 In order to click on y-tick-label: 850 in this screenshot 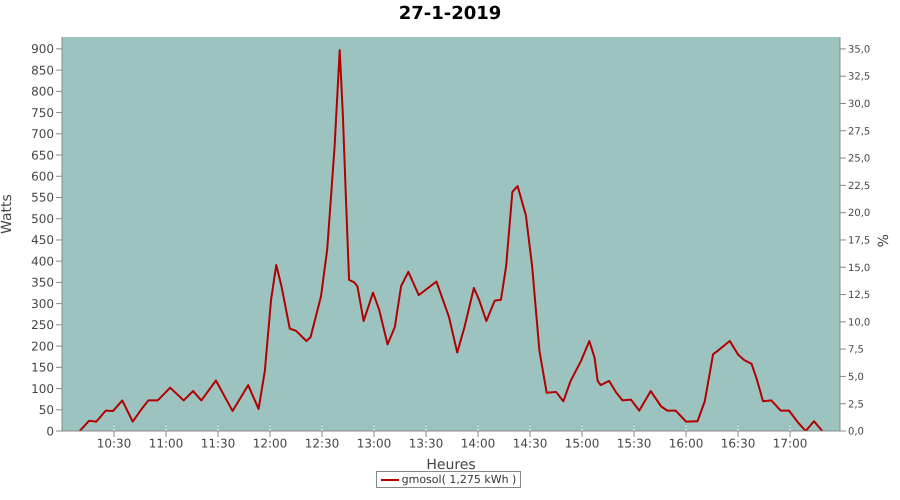, I will do `click(42, 70)`.